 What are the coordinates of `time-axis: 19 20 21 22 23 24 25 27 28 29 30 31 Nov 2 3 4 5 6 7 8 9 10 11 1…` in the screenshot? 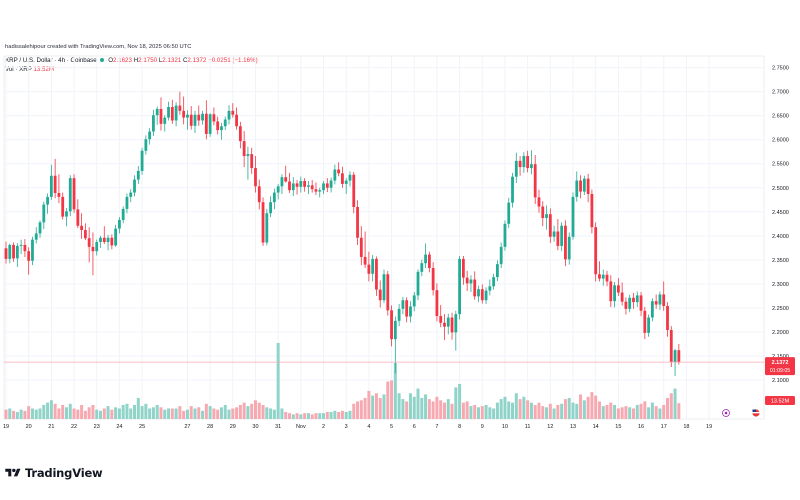 It's located at (357, 427).